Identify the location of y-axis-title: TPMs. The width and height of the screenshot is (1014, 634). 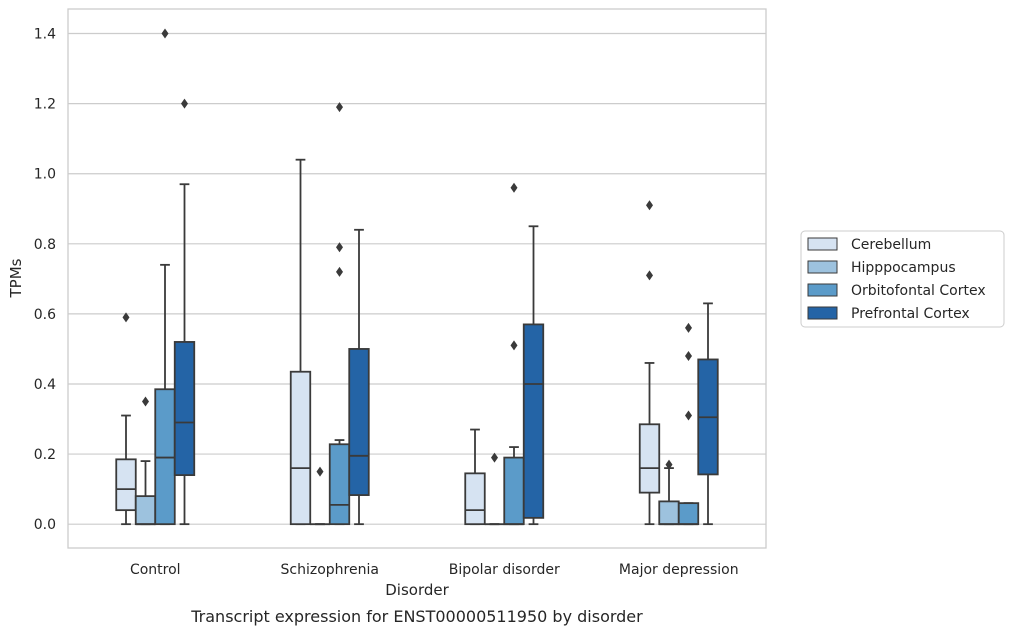
(16, 278).